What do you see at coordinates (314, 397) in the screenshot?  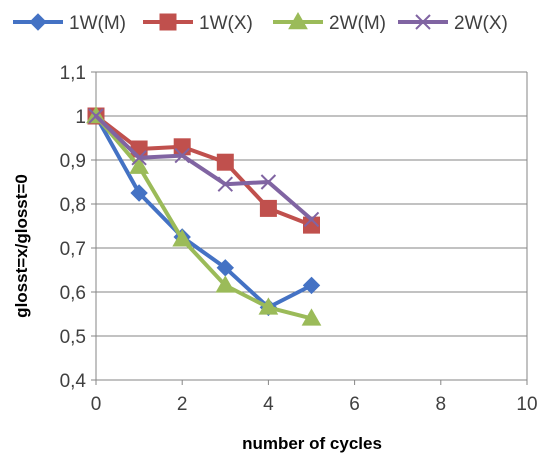 I see `x-tick-labels: 0 2 4 6 8 10` at bounding box center [314, 397].